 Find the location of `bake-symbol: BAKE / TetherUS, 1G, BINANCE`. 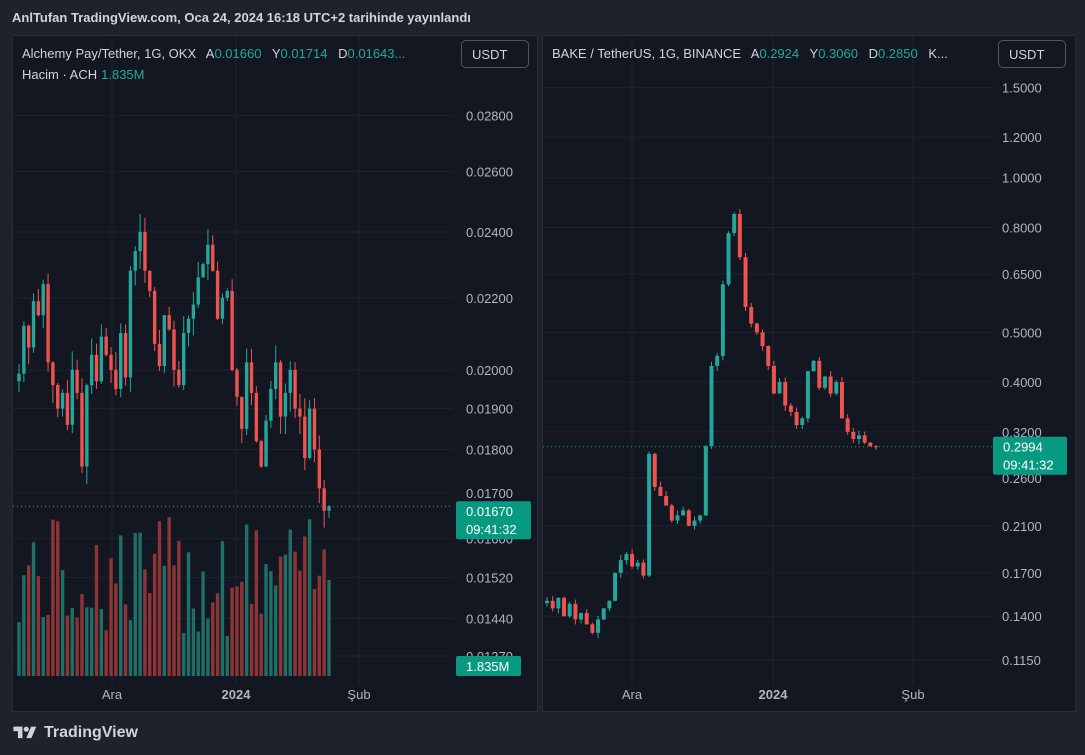

bake-symbol: BAKE / TetherUS, 1G, BINANCE is located at coordinates (647, 53).